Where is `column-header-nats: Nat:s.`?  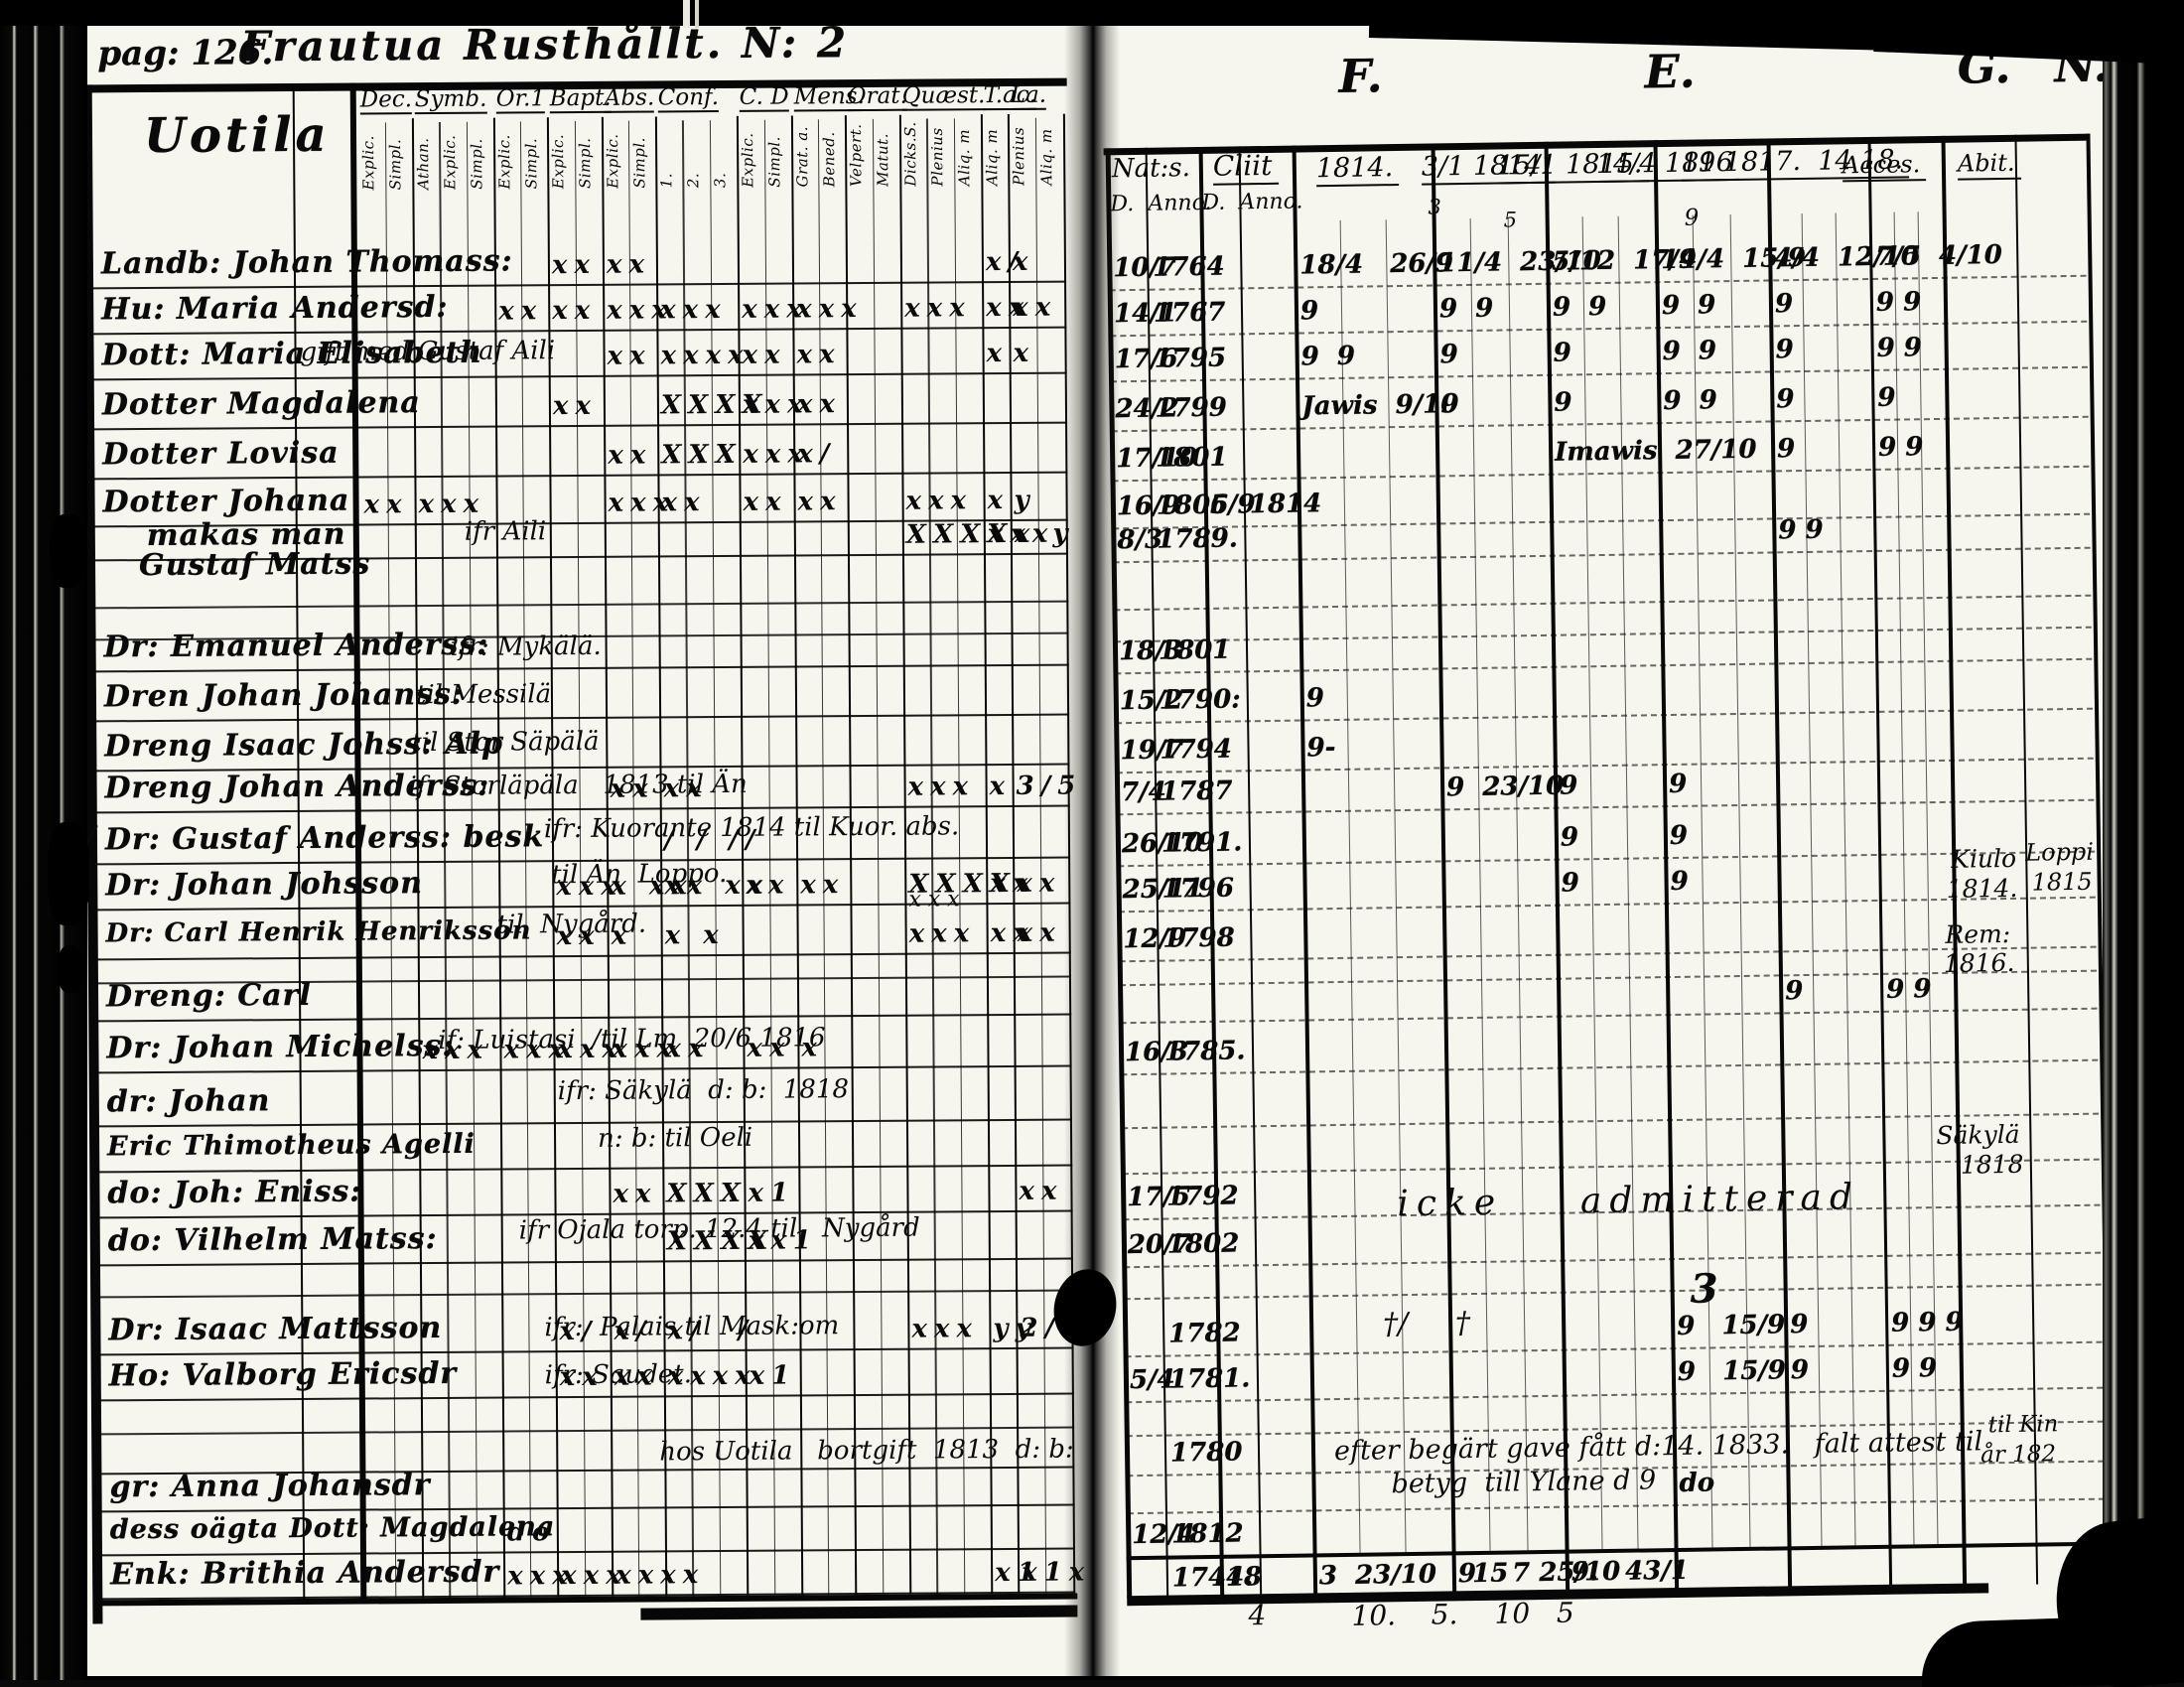 column-header-nats: Nat:s. is located at coordinates (1151, 169).